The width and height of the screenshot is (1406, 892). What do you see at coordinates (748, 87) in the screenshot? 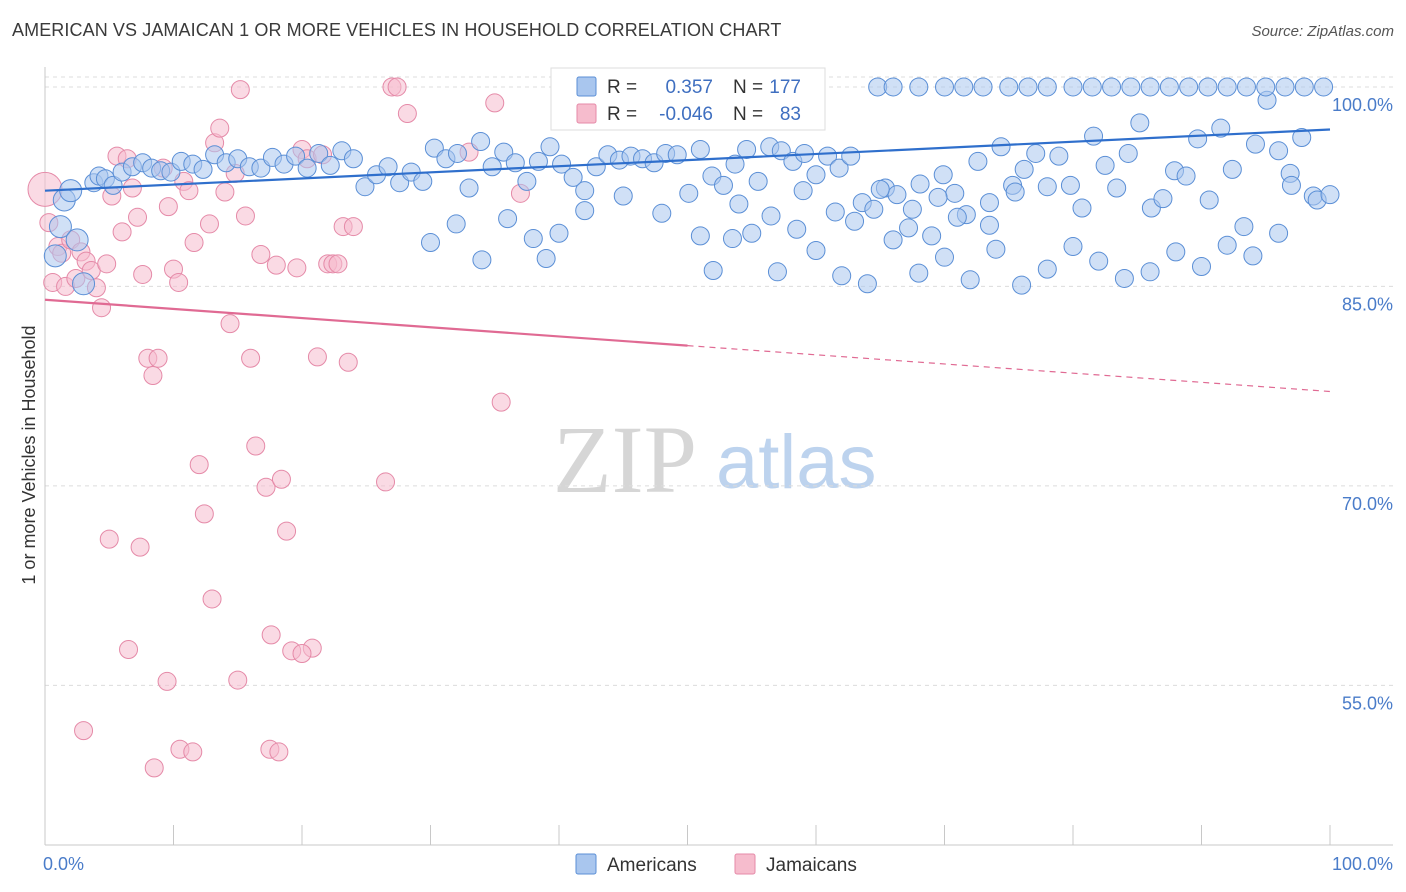
I see `legend-n-label-american: N =` at bounding box center [748, 87].